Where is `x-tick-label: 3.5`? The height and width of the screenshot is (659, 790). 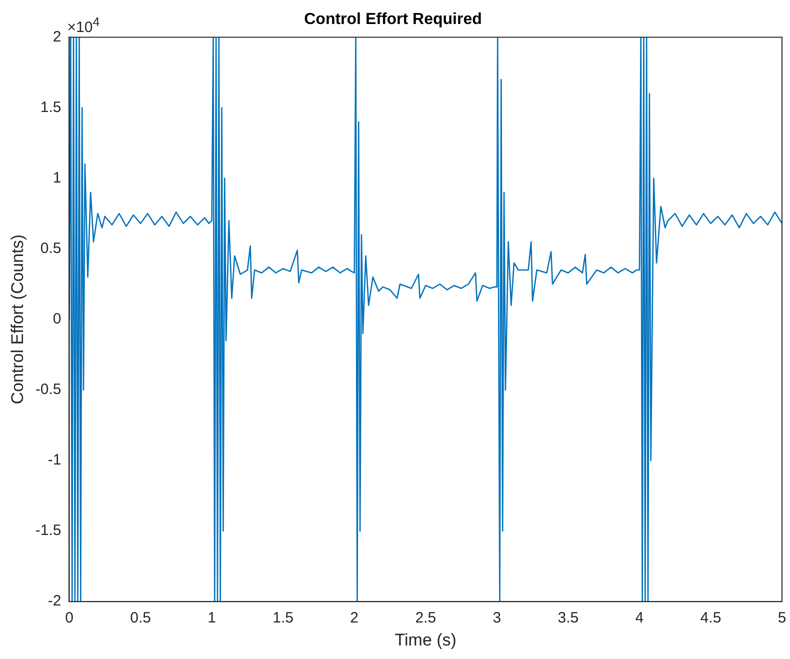
x-tick-label: 3.5 is located at coordinates (568, 618).